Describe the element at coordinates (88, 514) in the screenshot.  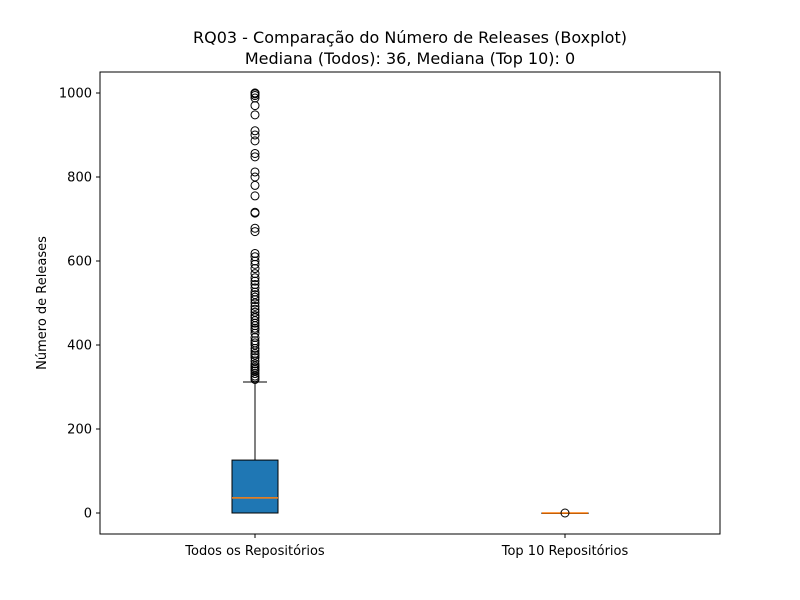
I see `y-tick-label: 0` at that location.